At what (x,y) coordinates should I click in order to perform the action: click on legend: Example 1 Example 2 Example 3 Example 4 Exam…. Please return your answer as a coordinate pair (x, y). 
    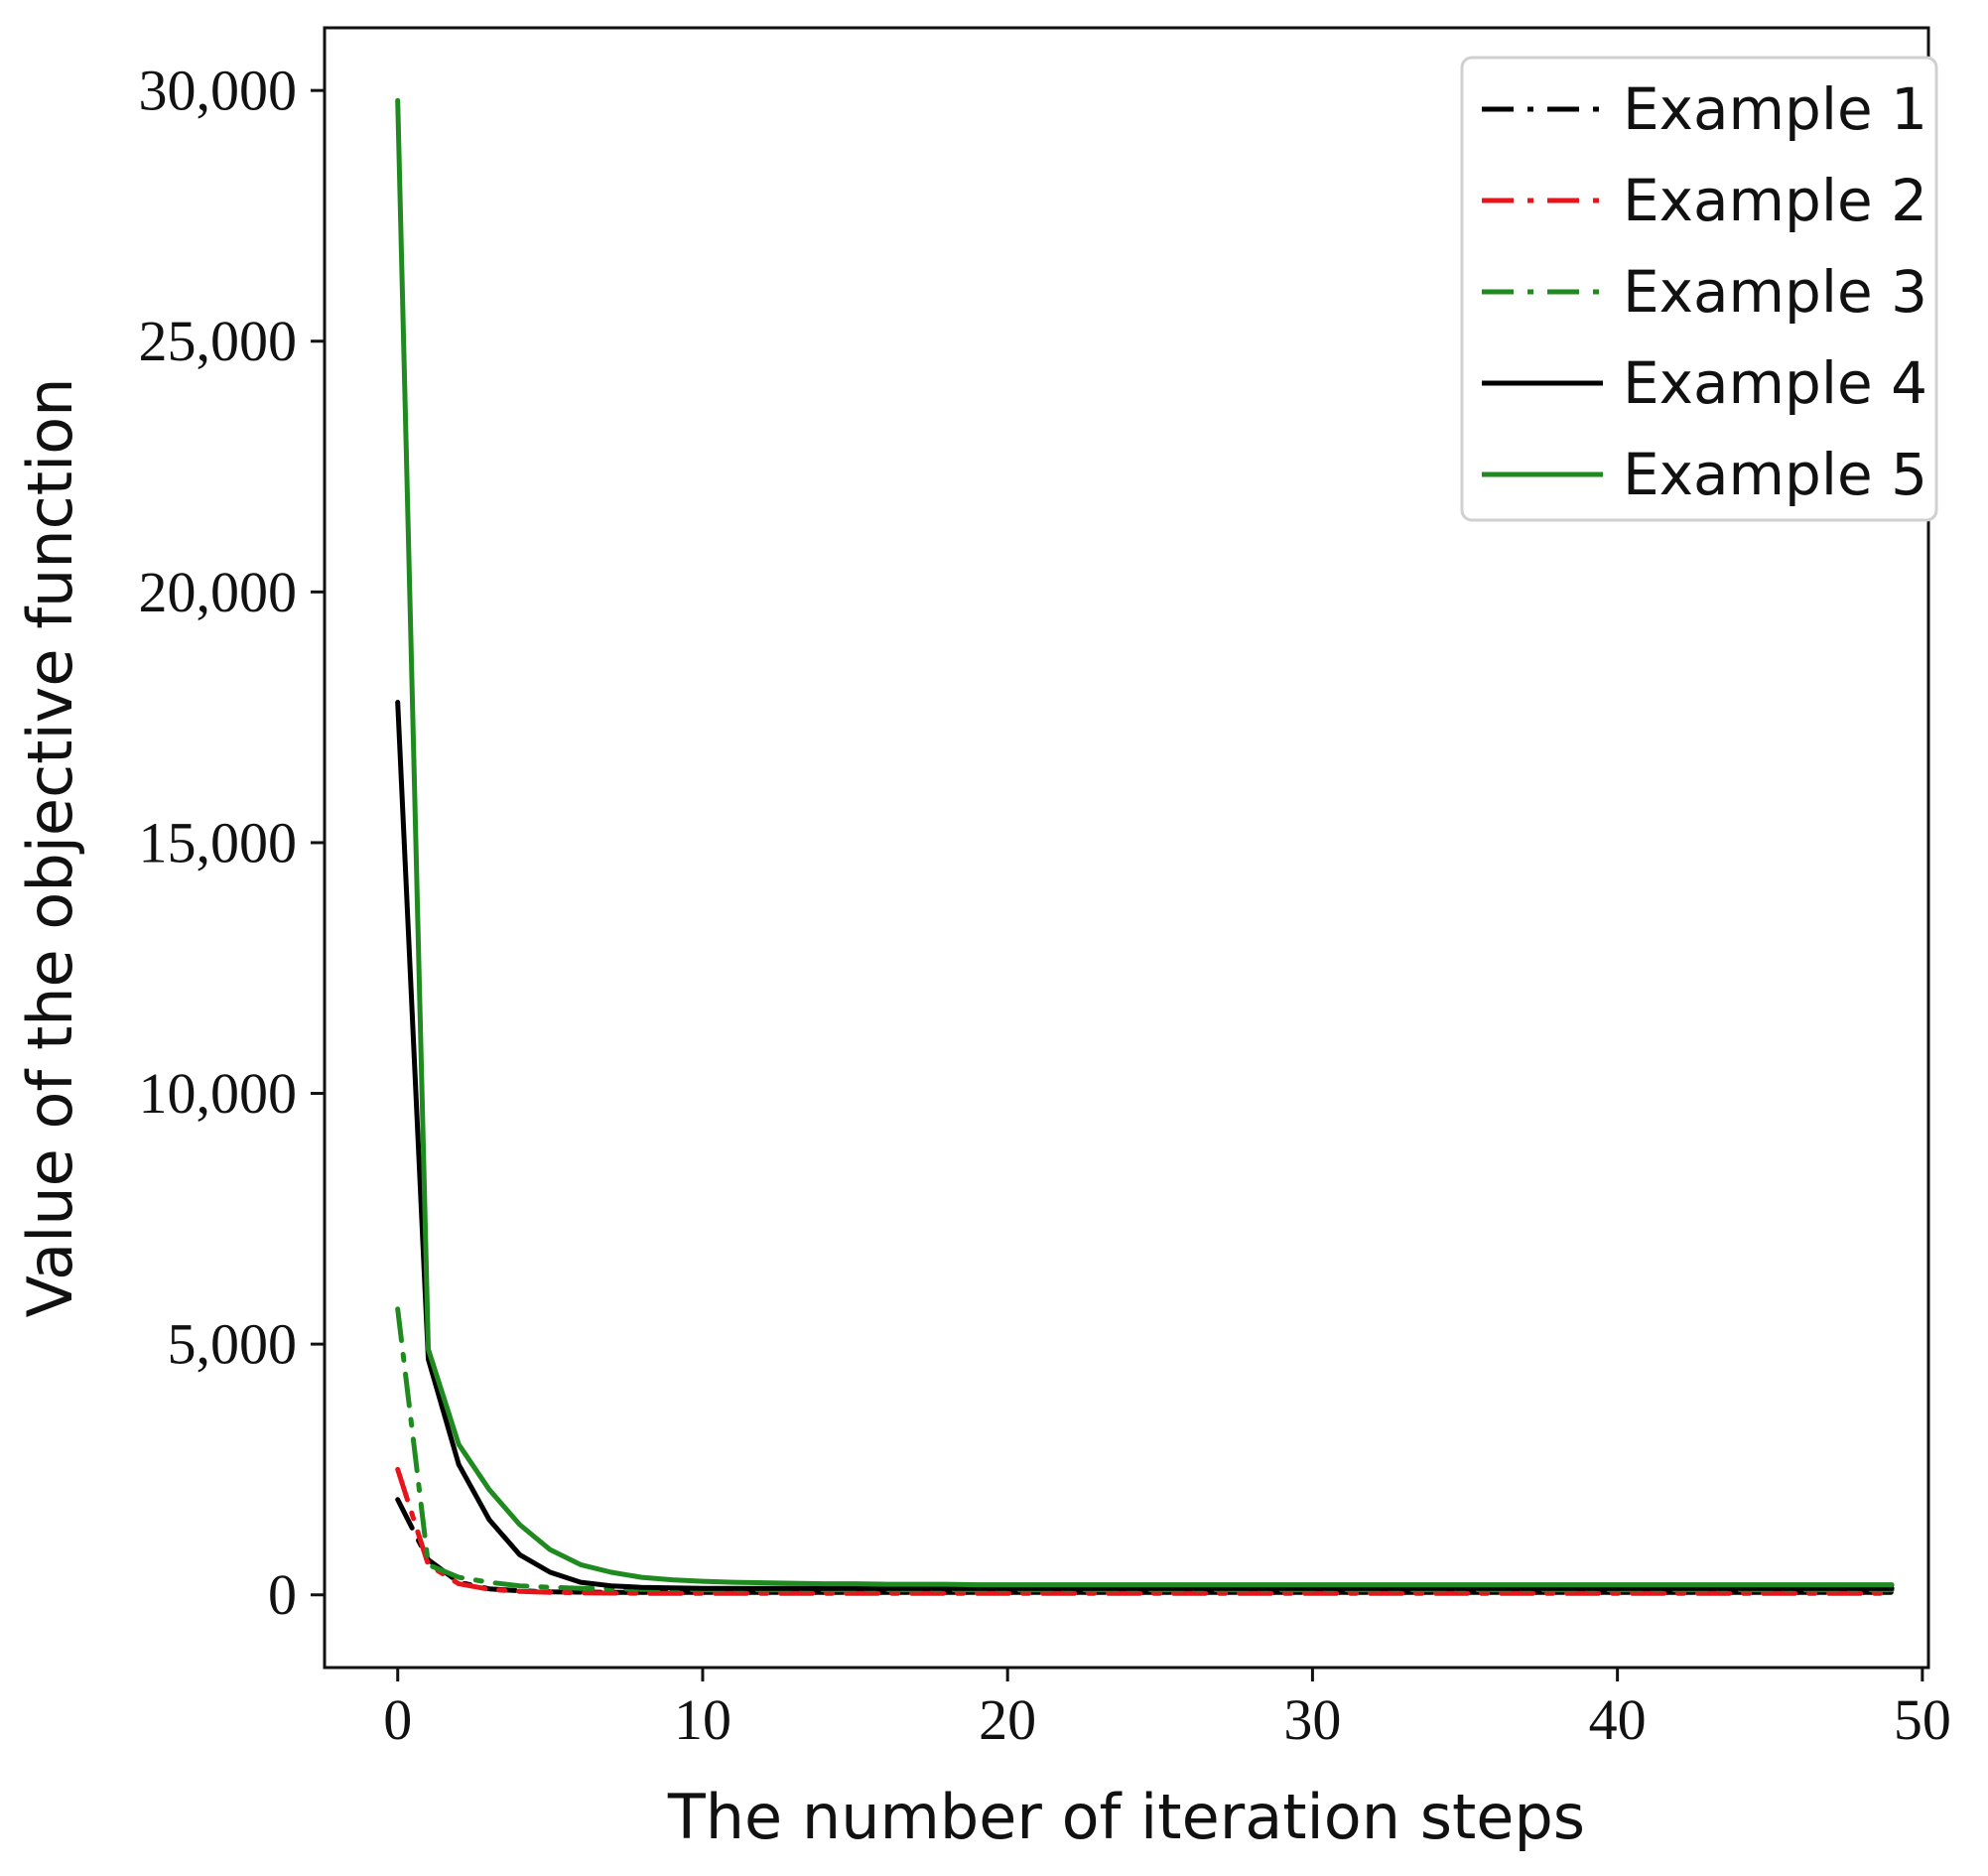
    Looking at the image, I should click on (1699, 289).